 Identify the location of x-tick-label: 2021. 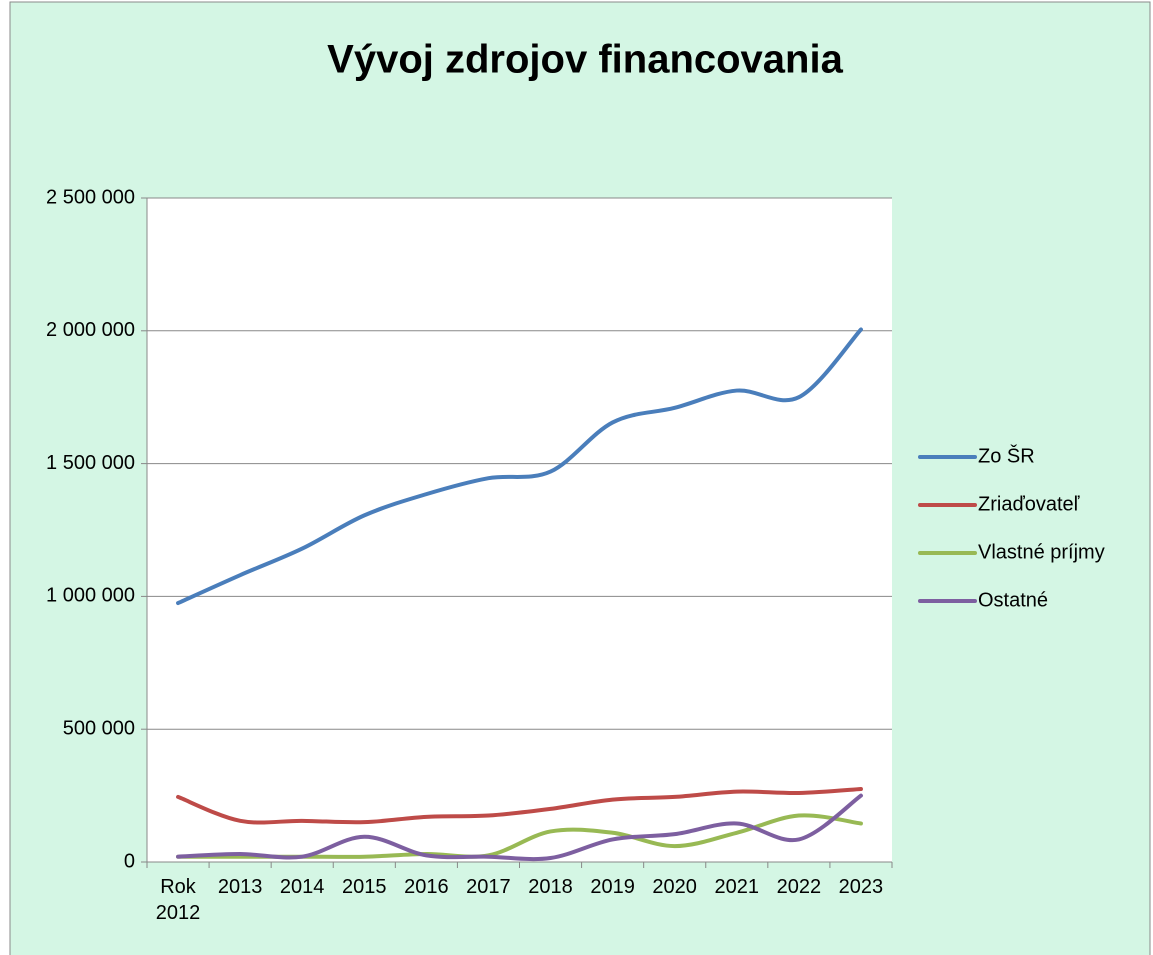
(737, 887).